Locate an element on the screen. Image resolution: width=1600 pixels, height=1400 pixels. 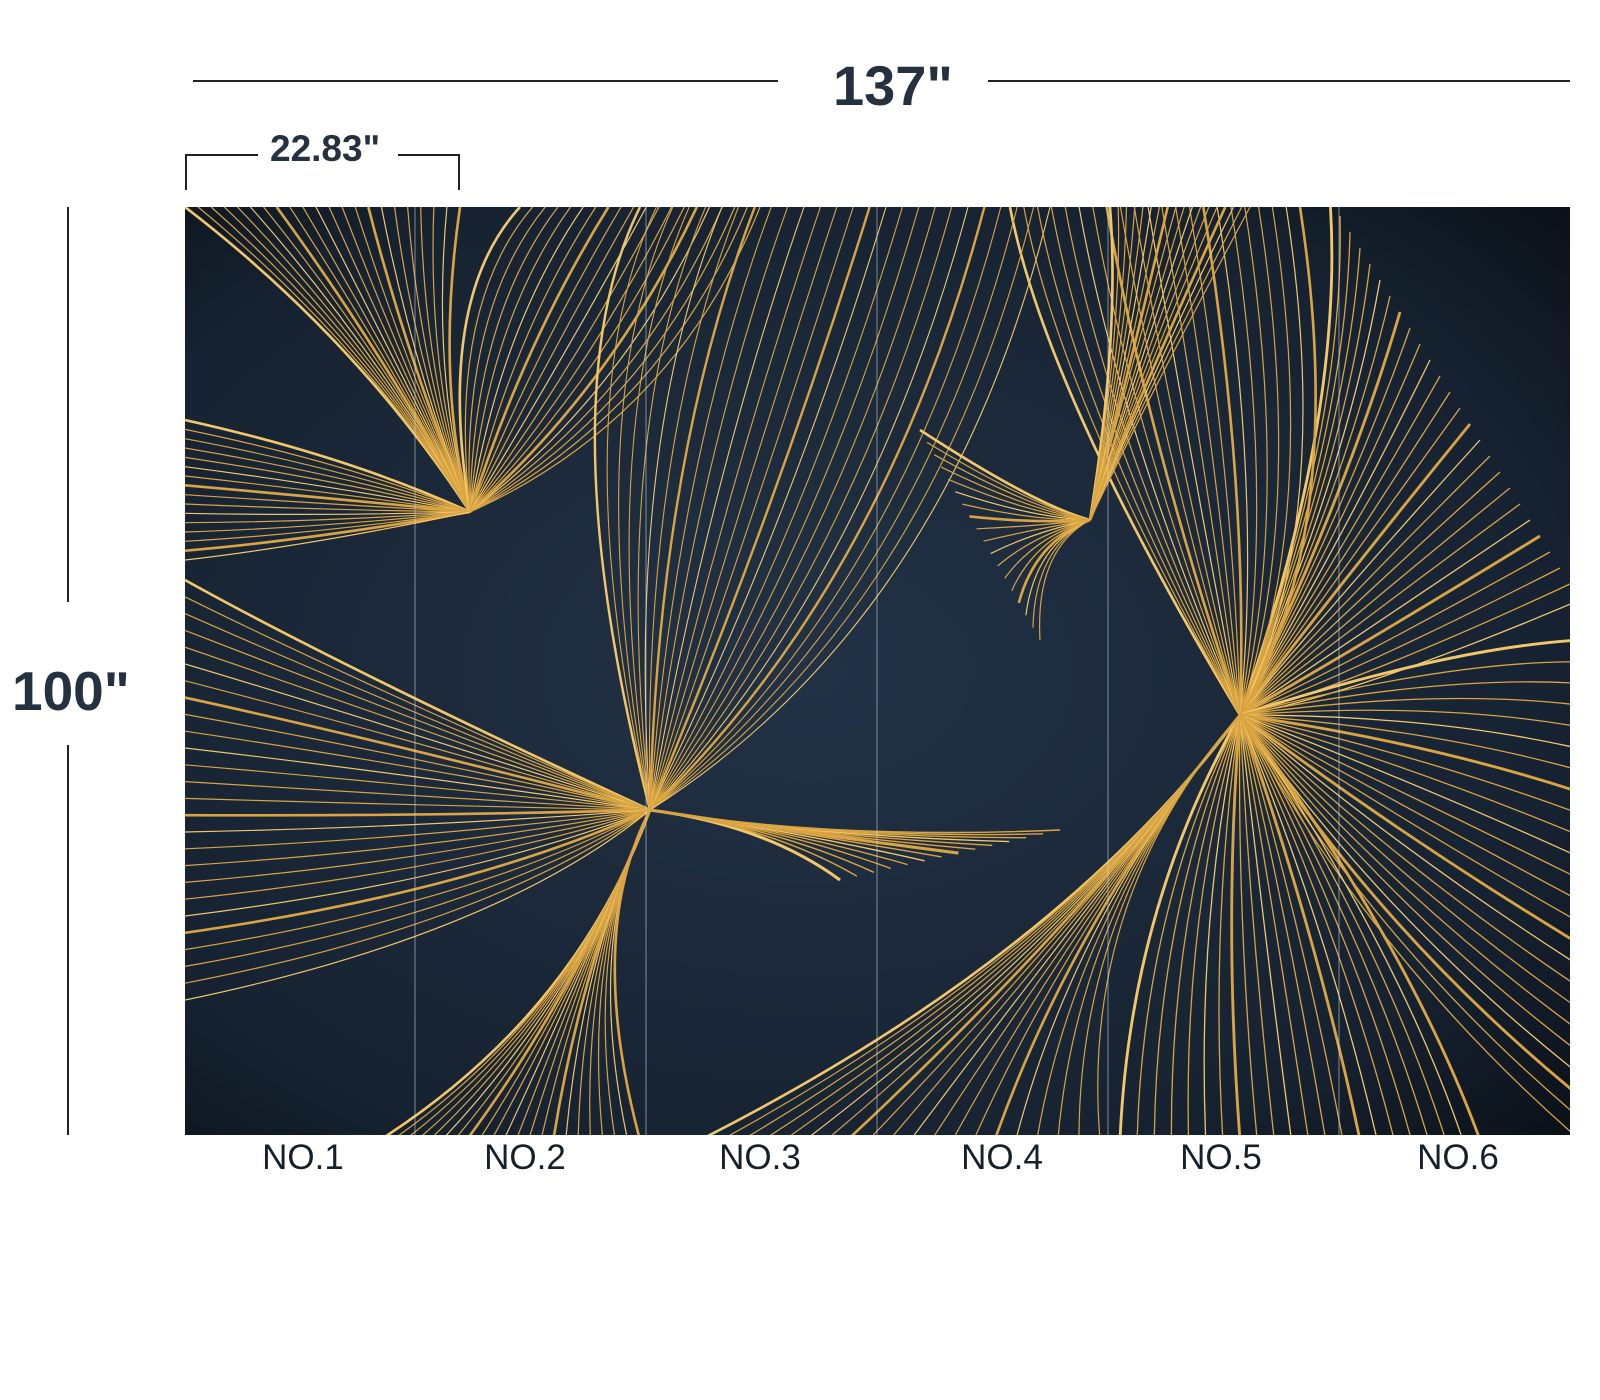
panel-width-label: 22.83" is located at coordinates (325, 148).